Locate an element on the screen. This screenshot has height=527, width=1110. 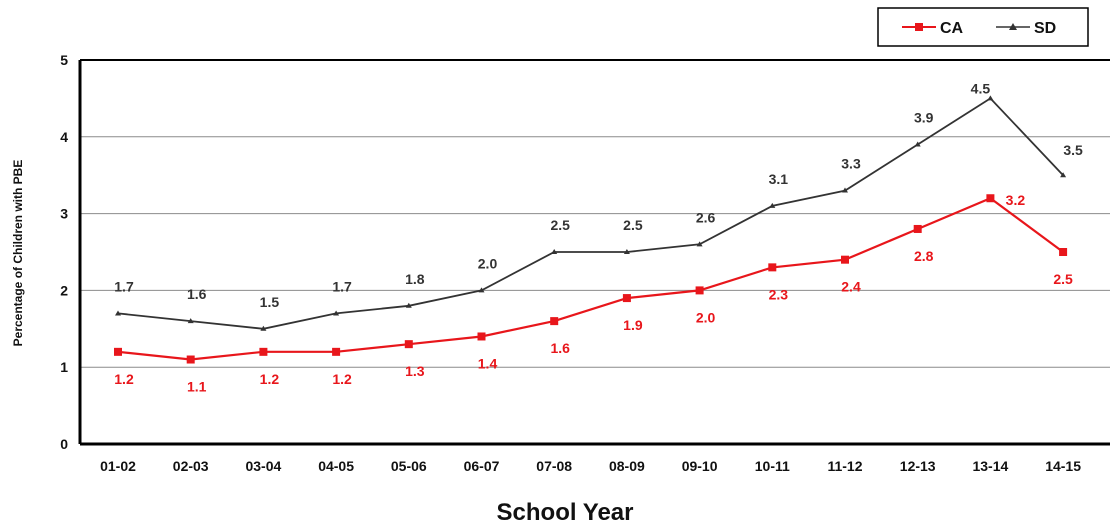
data-label-ca: 2.8 is located at coordinates (924, 256).